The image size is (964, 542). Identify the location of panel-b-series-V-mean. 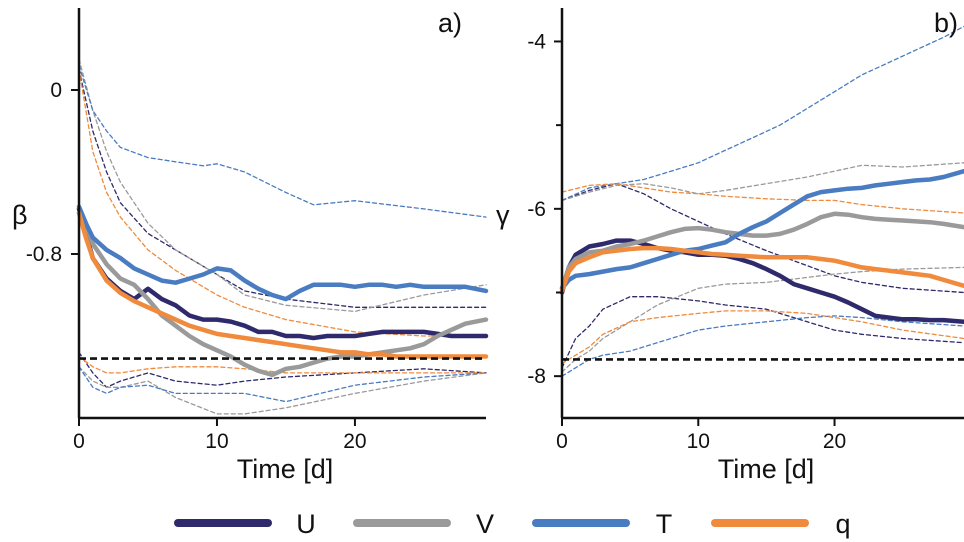
(761, 251).